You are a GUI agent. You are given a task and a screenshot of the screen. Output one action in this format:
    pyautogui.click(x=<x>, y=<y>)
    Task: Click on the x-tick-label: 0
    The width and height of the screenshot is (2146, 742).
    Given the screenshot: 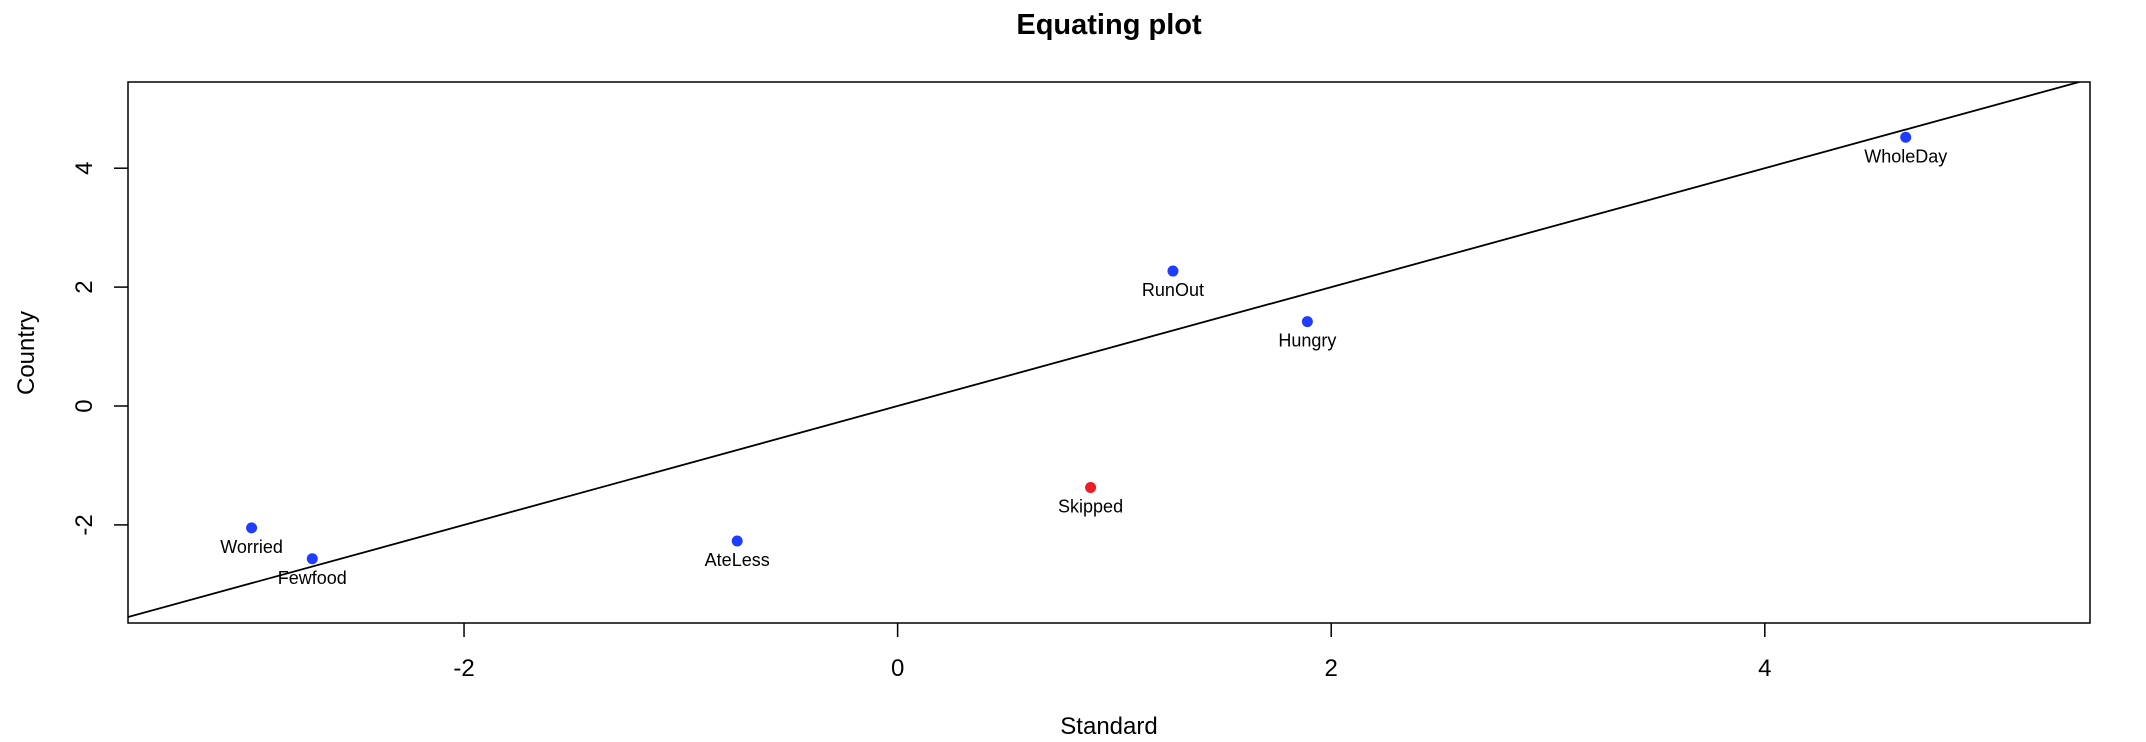 What is the action you would take?
    pyautogui.click(x=897, y=668)
    